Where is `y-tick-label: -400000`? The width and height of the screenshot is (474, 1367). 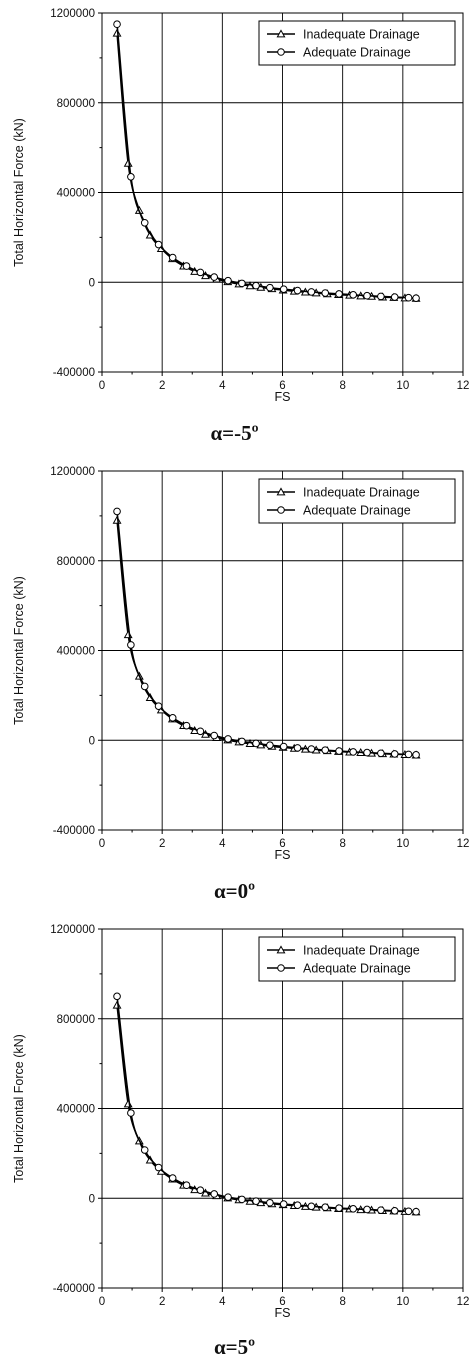
y-tick-label: -400000 is located at coordinates (74, 373).